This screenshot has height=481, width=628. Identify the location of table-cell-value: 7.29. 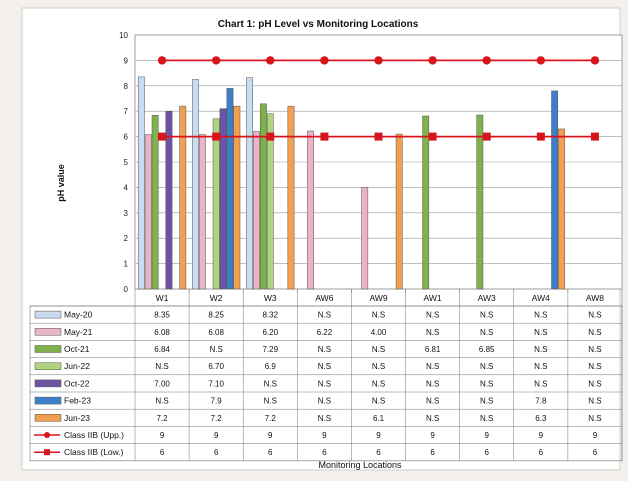
(270, 349).